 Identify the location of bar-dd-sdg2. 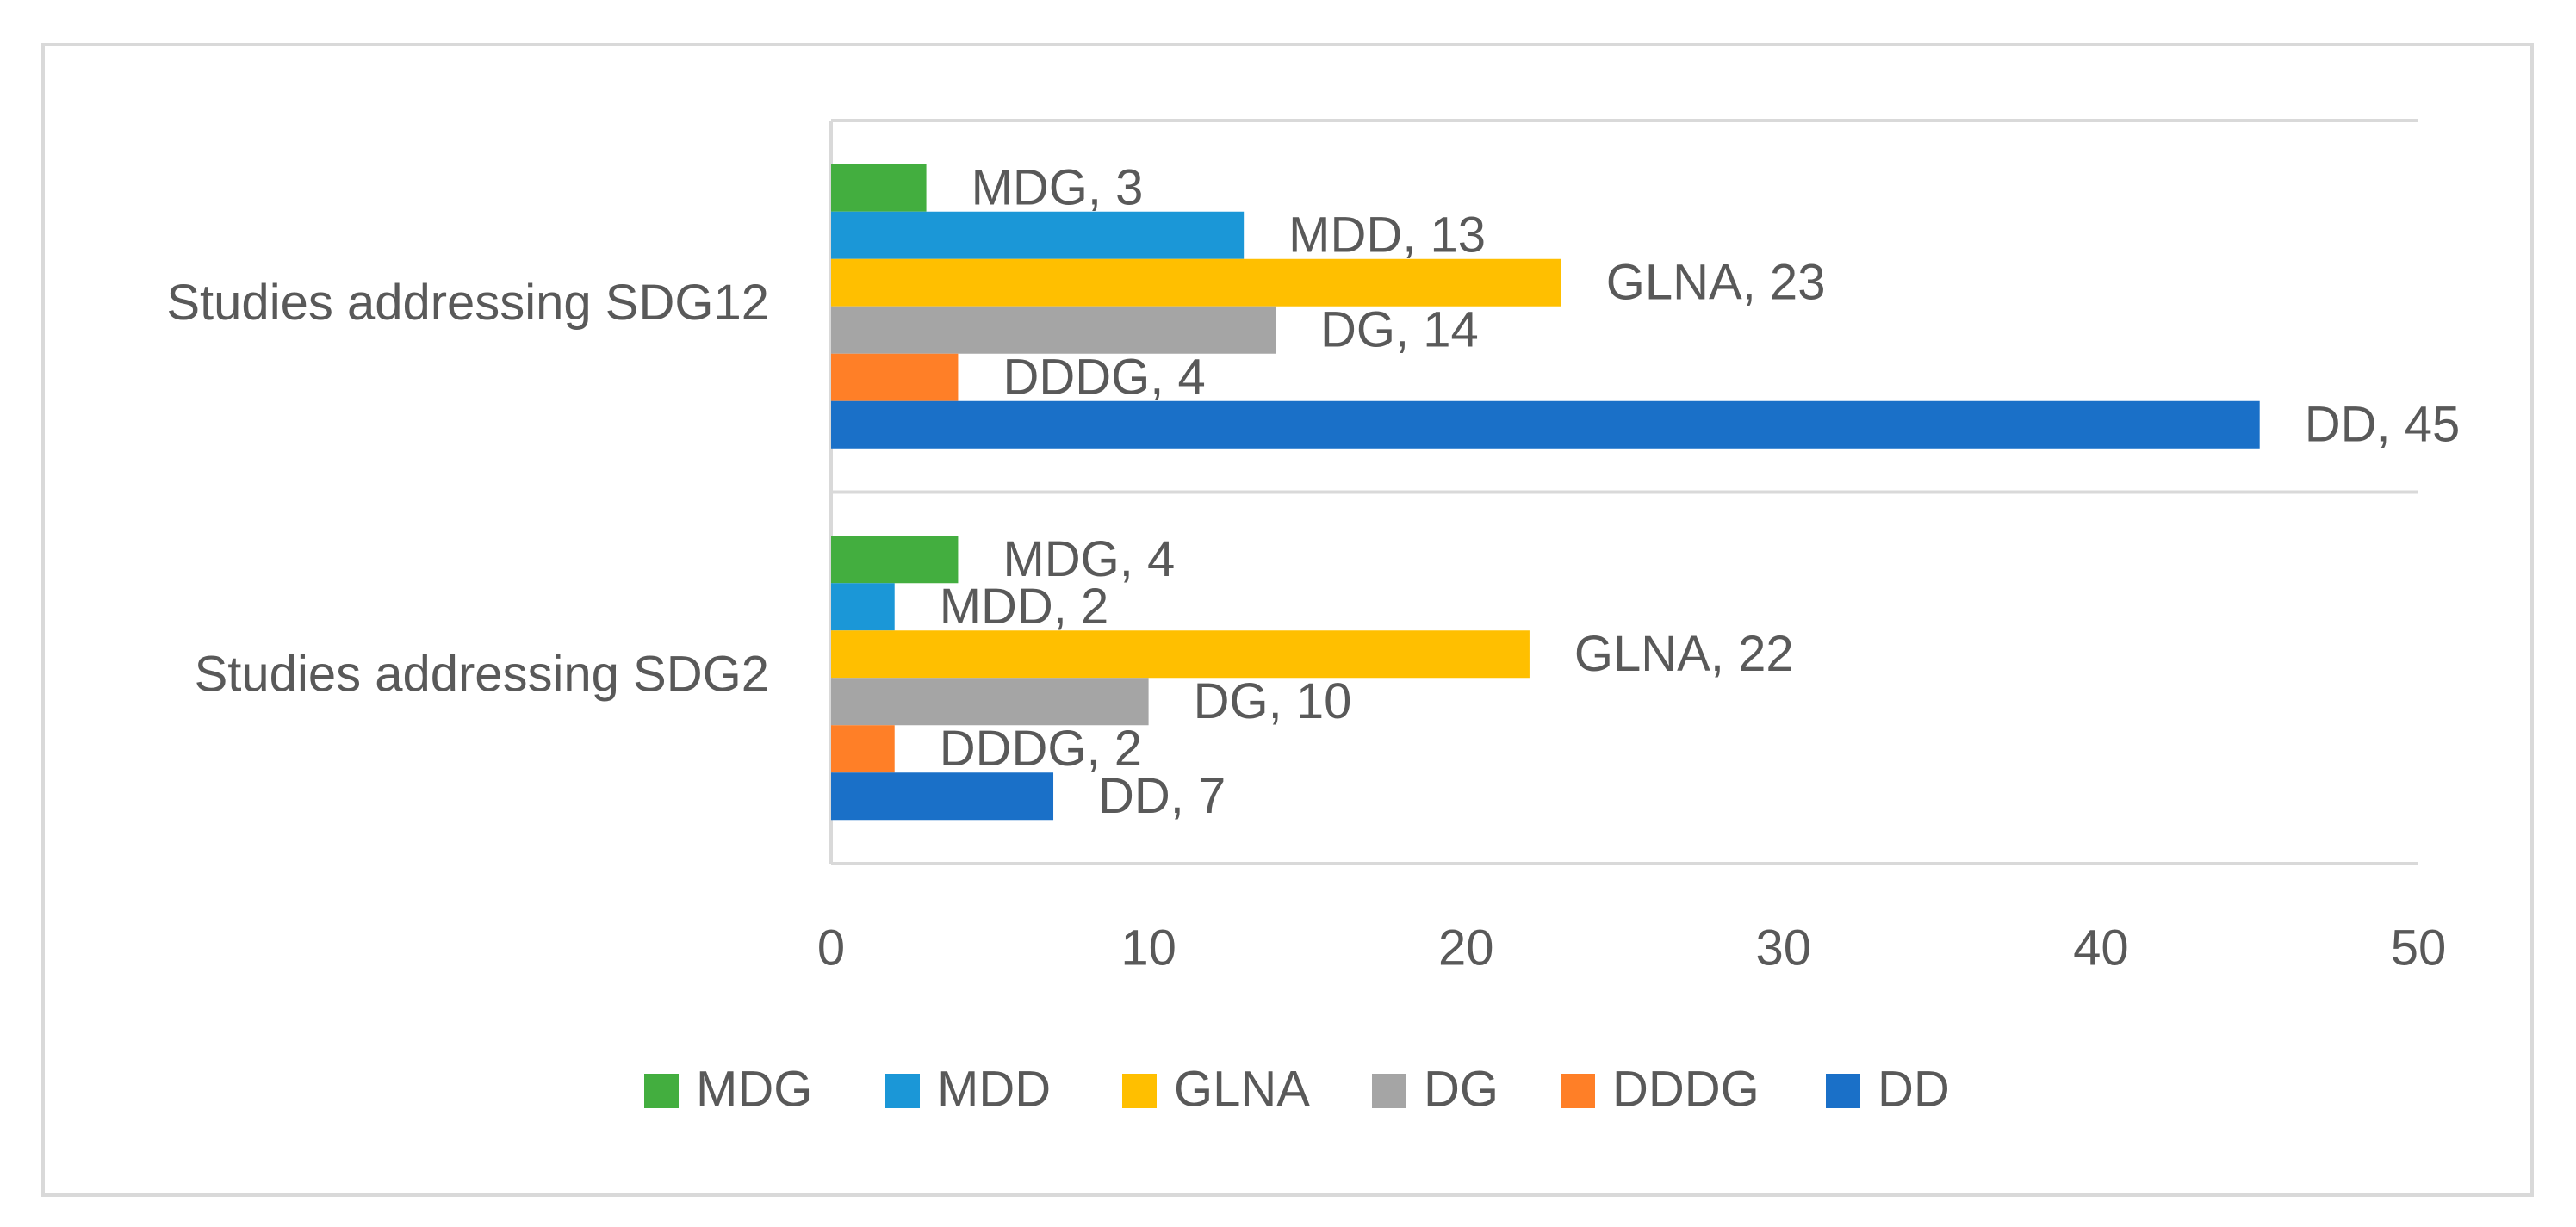
(943, 796).